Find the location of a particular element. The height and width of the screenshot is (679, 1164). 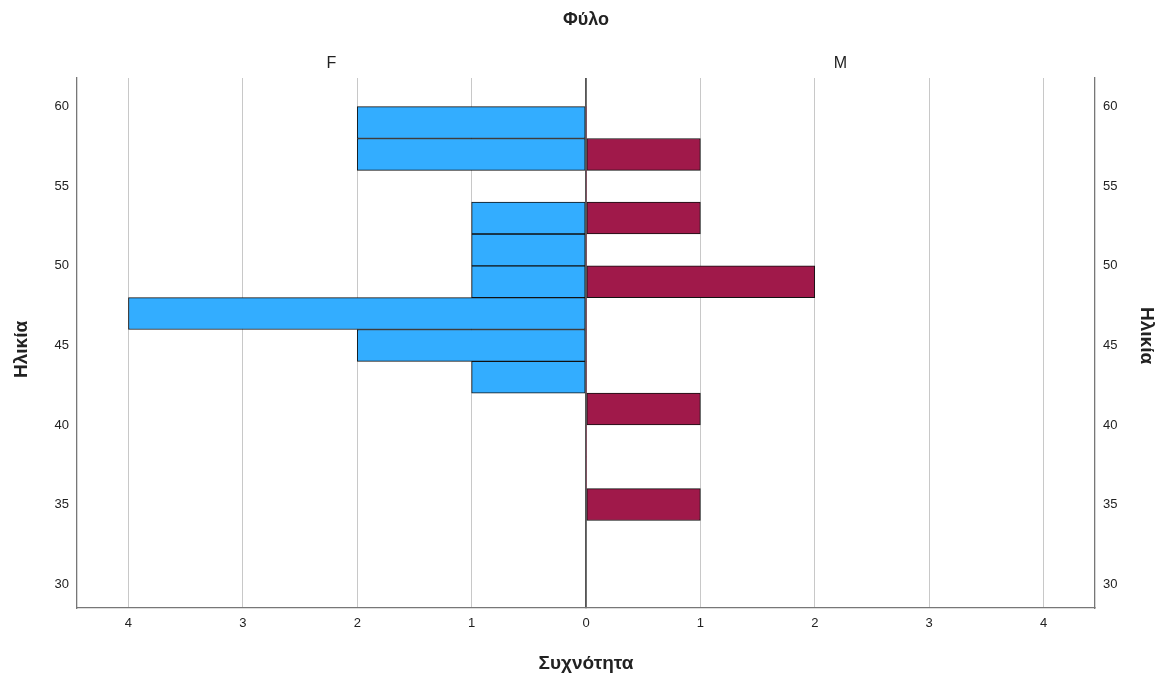

text: Φύλο is located at coordinates (586, 19).